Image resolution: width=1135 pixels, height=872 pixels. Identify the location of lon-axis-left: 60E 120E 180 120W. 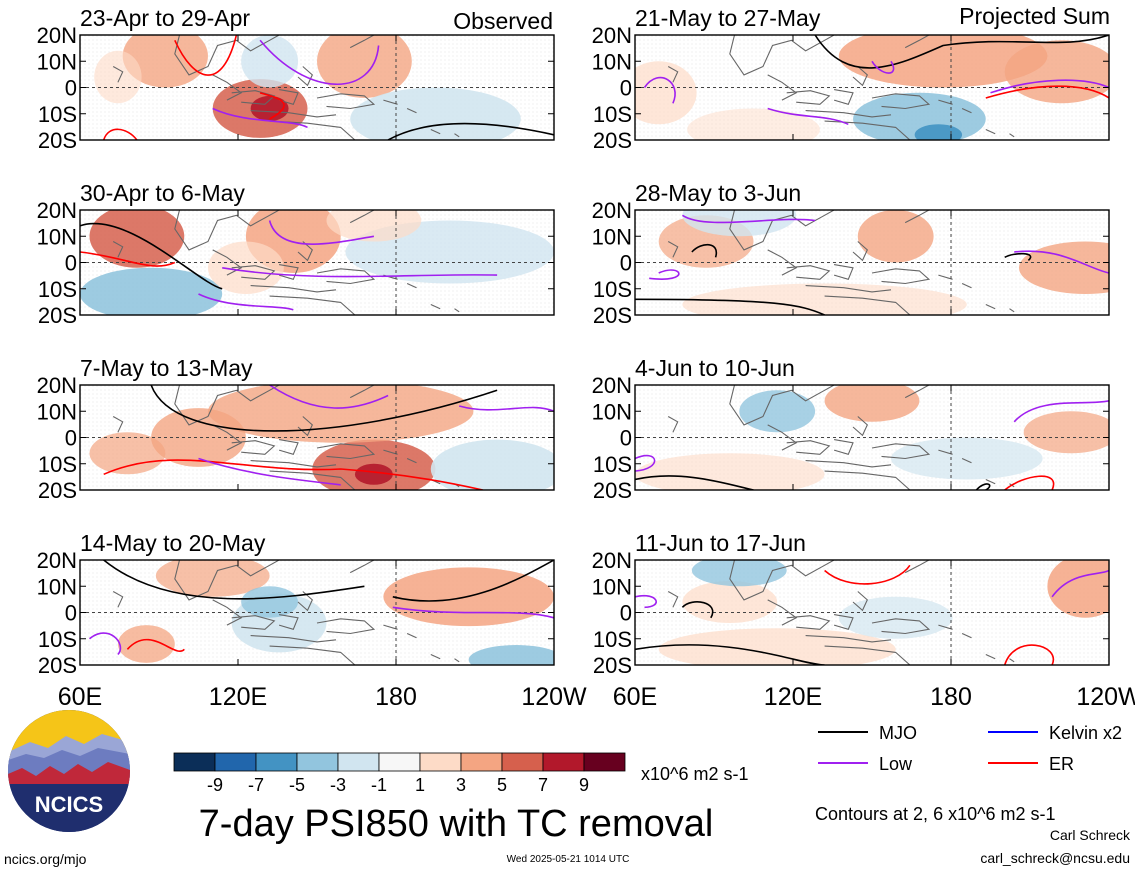
(322, 697).